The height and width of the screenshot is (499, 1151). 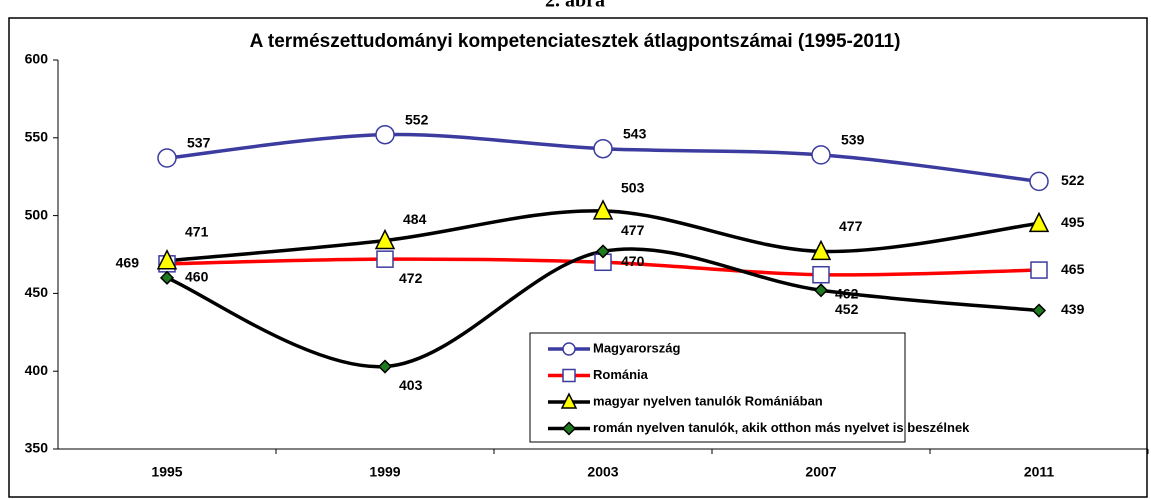 What do you see at coordinates (384, 472) in the screenshot?
I see `x-tick-label: 1999` at bounding box center [384, 472].